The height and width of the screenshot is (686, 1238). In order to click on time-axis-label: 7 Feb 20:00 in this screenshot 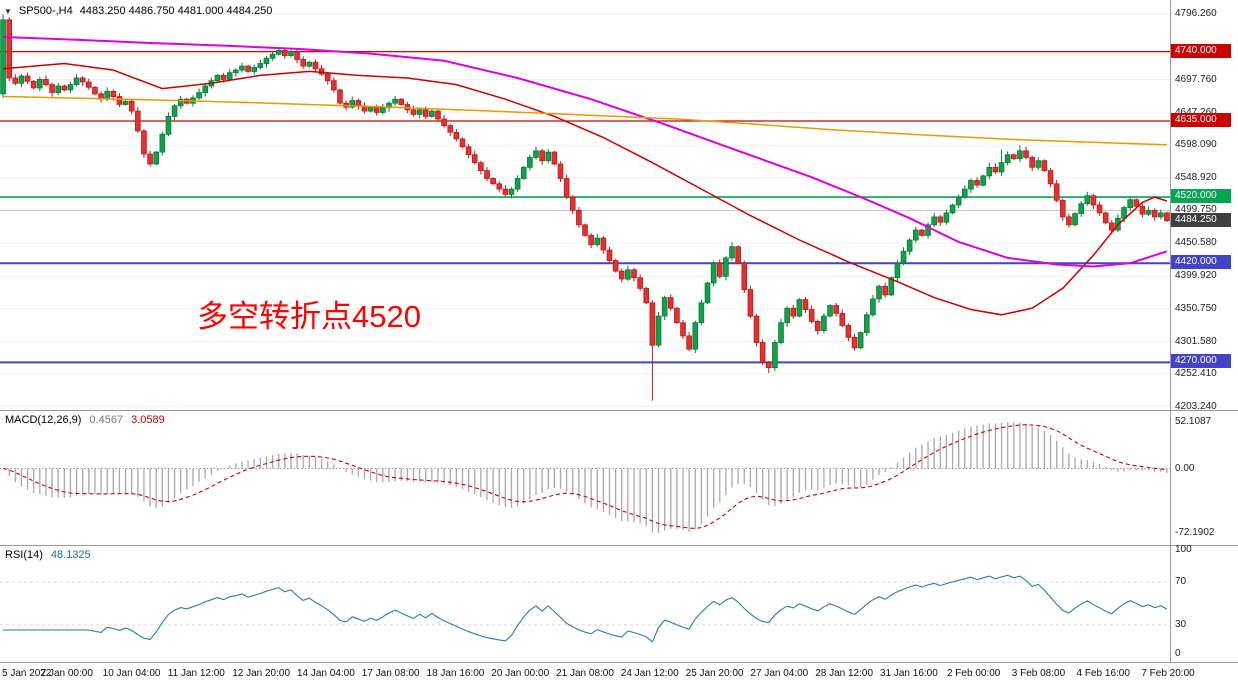, I will do `click(1168, 673)`.